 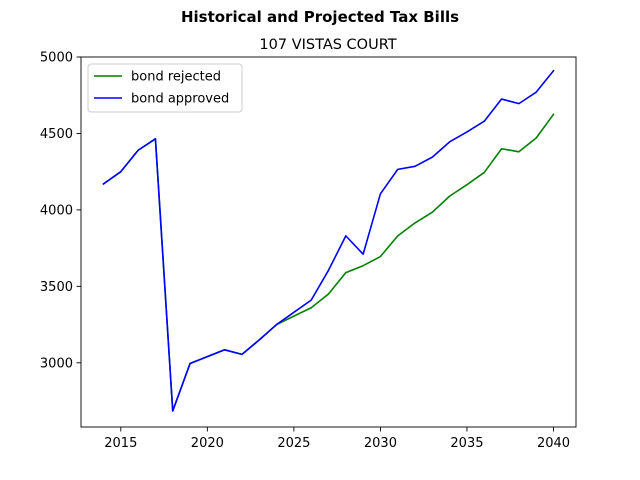 What do you see at coordinates (176, 77) in the screenshot?
I see `legend-label-0: bond rejected` at bounding box center [176, 77].